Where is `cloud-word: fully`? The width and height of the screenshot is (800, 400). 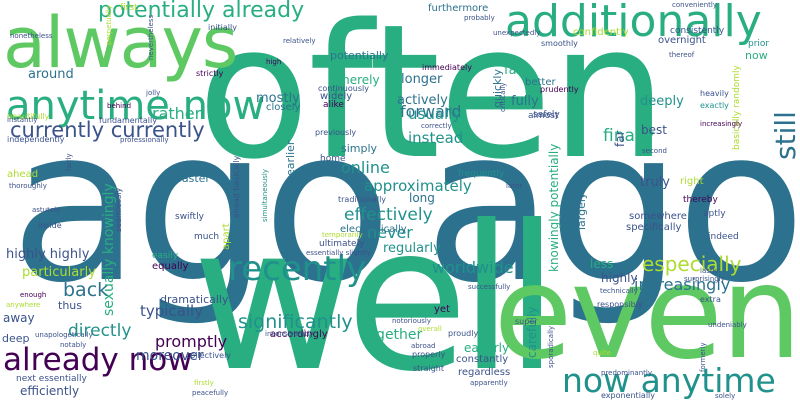
cloud-word: fully is located at coordinates (525, 101).